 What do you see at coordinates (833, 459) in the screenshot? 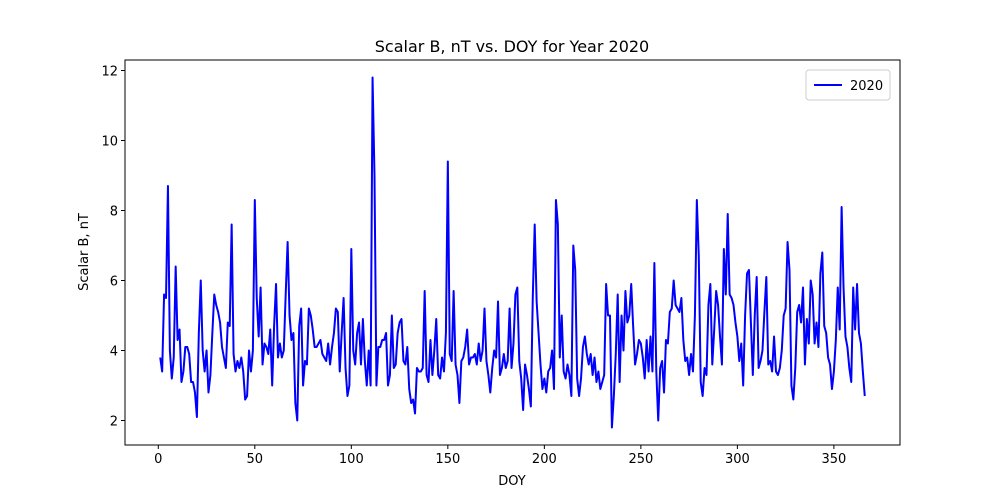
I see `x-tick-label: 350` at bounding box center [833, 459].